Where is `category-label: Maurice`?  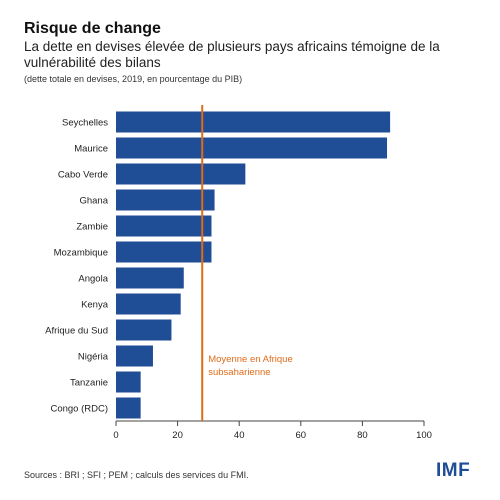
category-label: Maurice is located at coordinates (91, 149).